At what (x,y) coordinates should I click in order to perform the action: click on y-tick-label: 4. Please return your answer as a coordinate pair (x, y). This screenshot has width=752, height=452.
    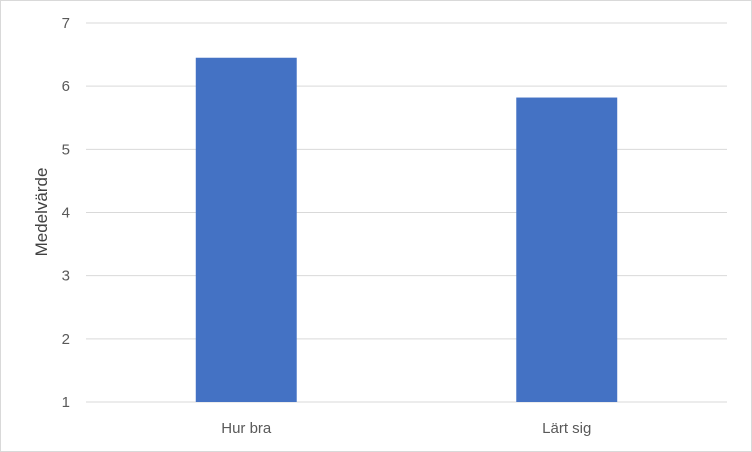
    Looking at the image, I should click on (66, 213).